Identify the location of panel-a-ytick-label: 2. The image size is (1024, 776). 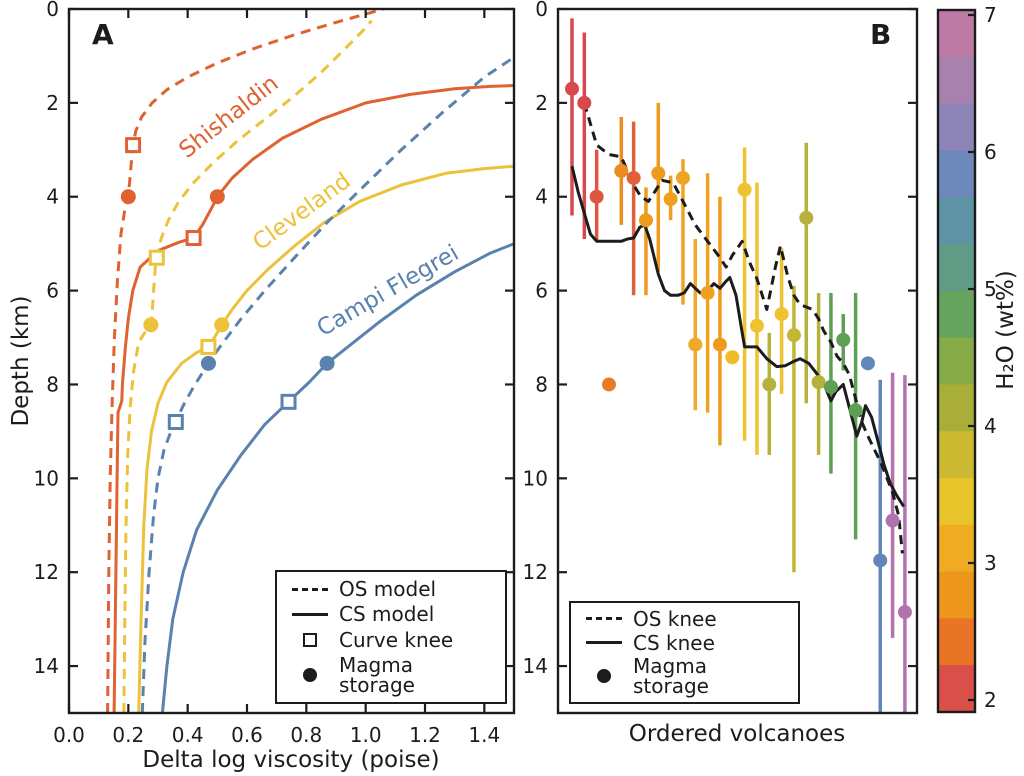
(52, 103).